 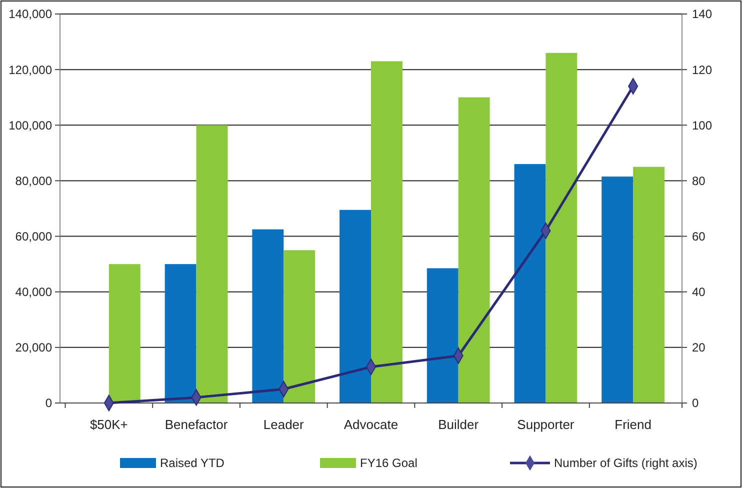 What do you see at coordinates (699, 347) in the screenshot?
I see `y2-tick-label: 20` at bounding box center [699, 347].